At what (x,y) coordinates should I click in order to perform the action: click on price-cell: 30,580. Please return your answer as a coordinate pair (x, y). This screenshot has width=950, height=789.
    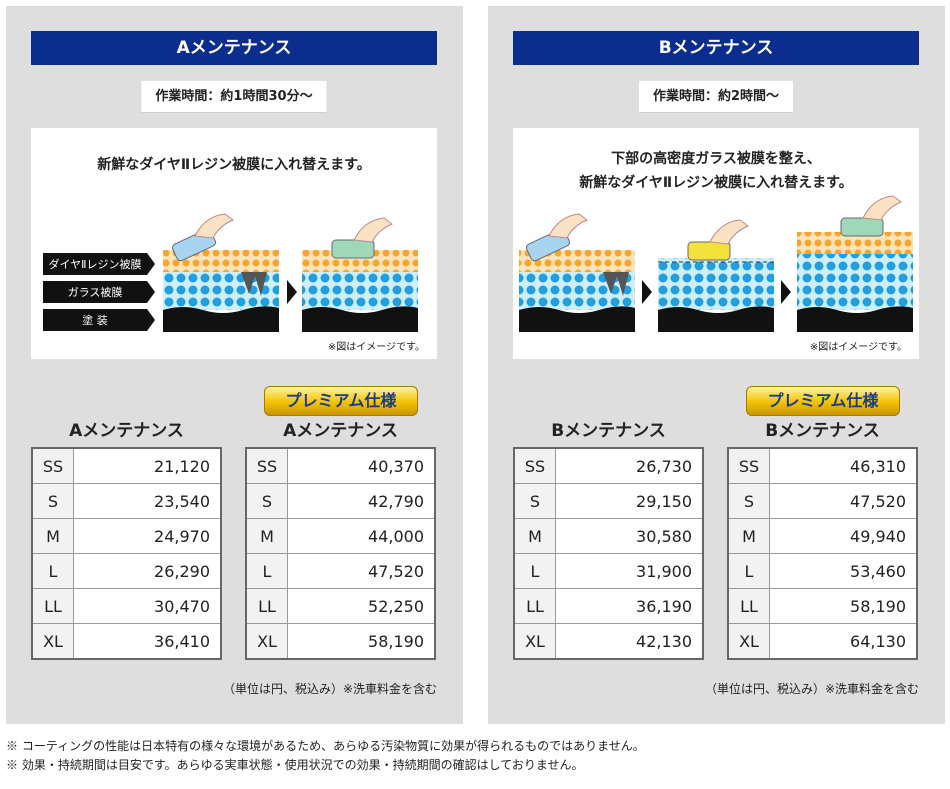
    Looking at the image, I should click on (629, 536).